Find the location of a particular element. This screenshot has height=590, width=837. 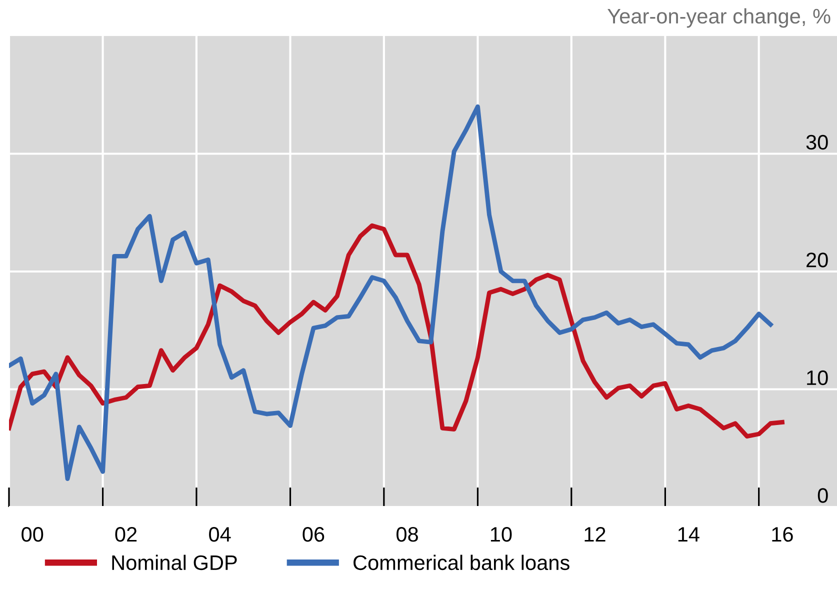

x-tick-label: 00 is located at coordinates (33, 534).